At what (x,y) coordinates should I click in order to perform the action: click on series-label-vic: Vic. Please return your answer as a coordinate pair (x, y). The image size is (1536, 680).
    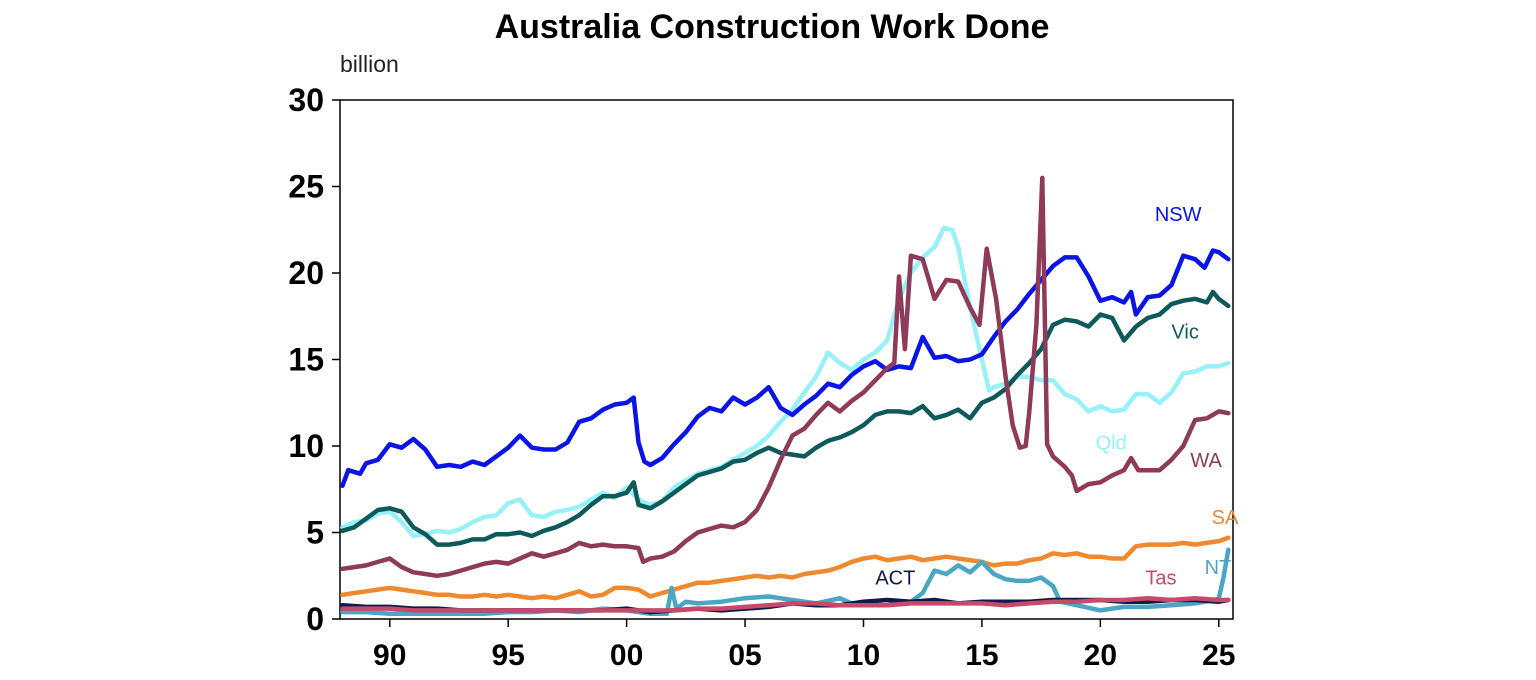
    Looking at the image, I should click on (1184, 333).